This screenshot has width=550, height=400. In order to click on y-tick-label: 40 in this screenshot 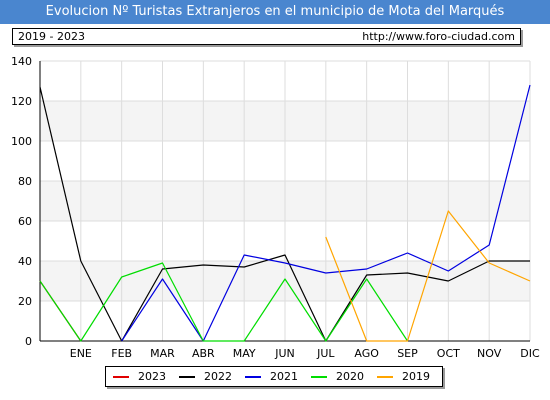, I will do `click(25, 261)`.